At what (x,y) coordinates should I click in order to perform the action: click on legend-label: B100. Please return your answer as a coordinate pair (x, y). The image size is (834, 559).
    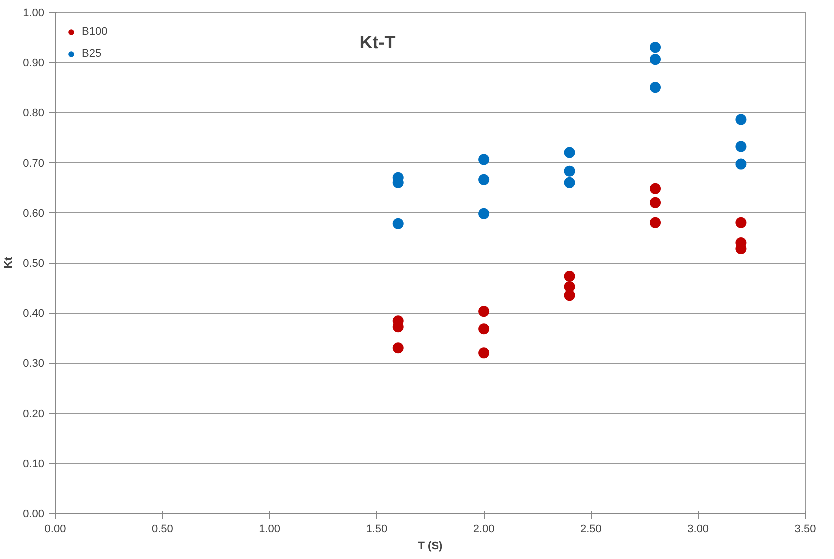
    Looking at the image, I should click on (95, 32).